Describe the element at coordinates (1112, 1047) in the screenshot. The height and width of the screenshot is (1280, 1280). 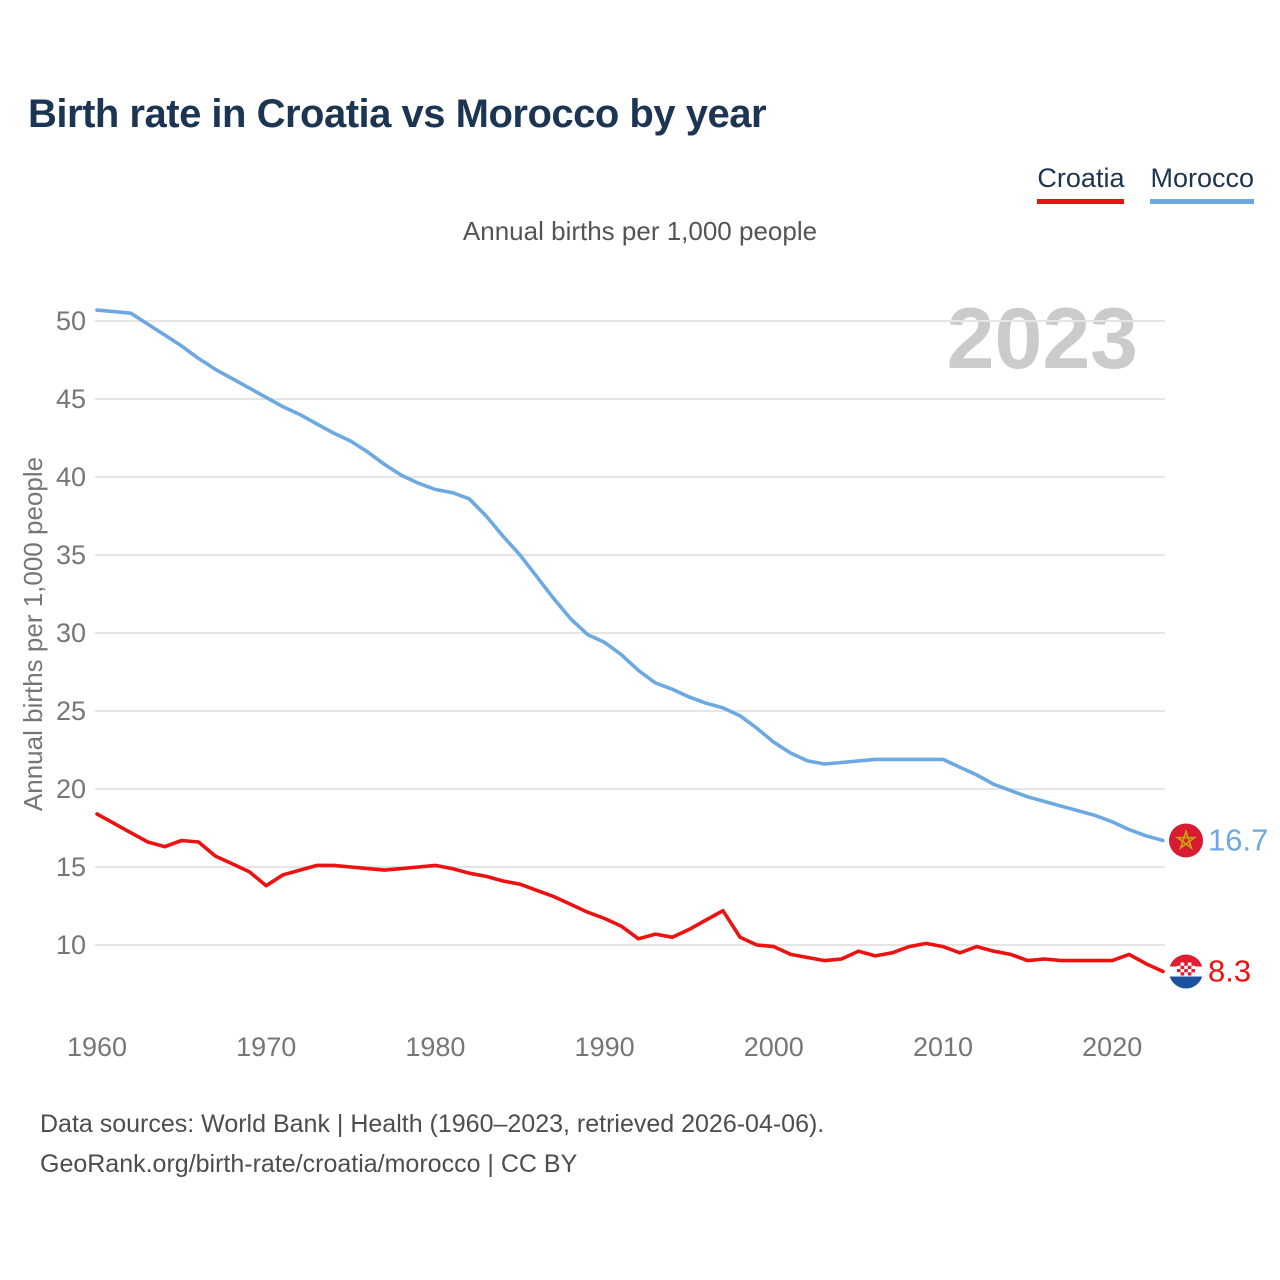
I see `x-tick-label: 2020` at that location.